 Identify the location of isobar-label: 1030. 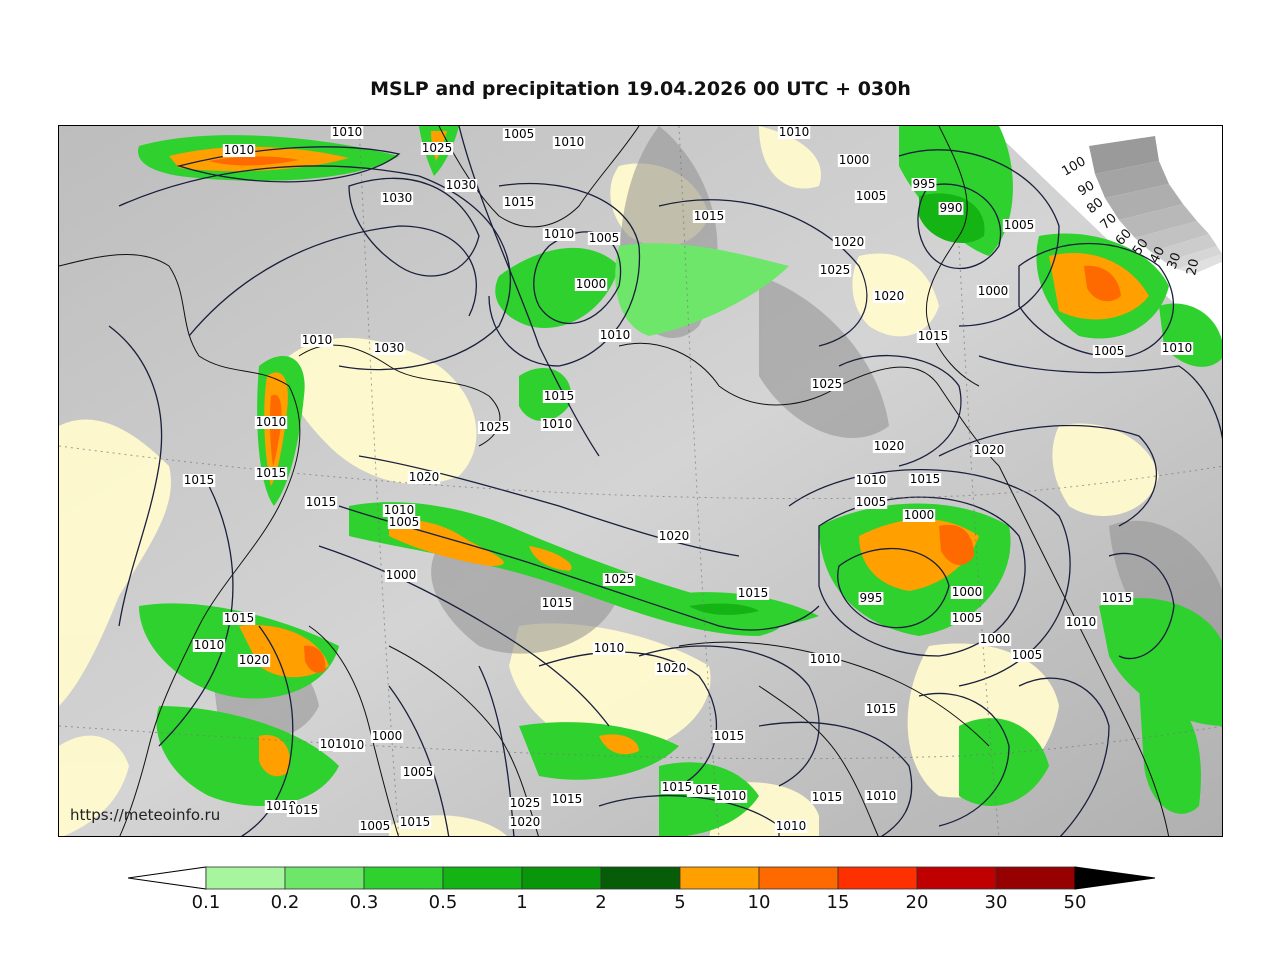
(461, 185).